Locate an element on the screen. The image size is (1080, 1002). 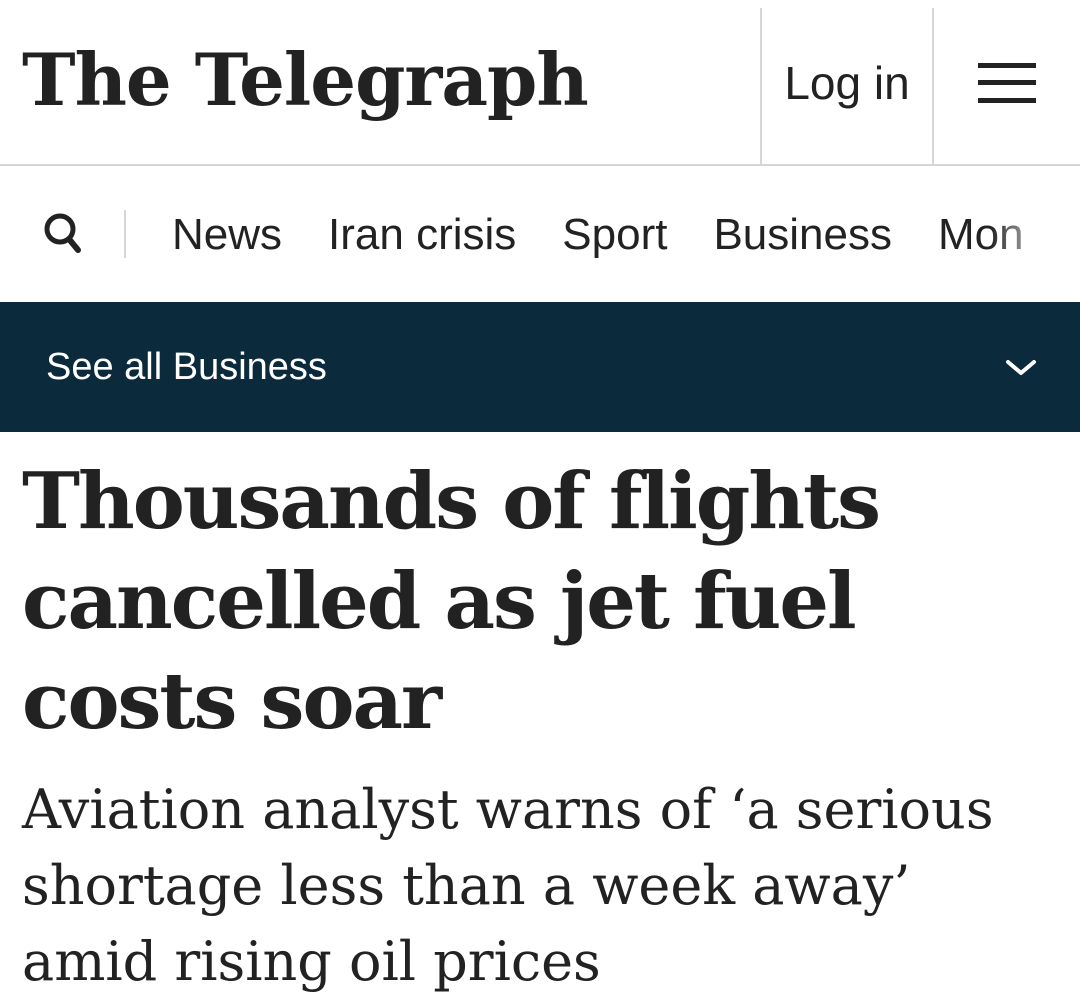
login-button: Log in is located at coordinates (847, 83).